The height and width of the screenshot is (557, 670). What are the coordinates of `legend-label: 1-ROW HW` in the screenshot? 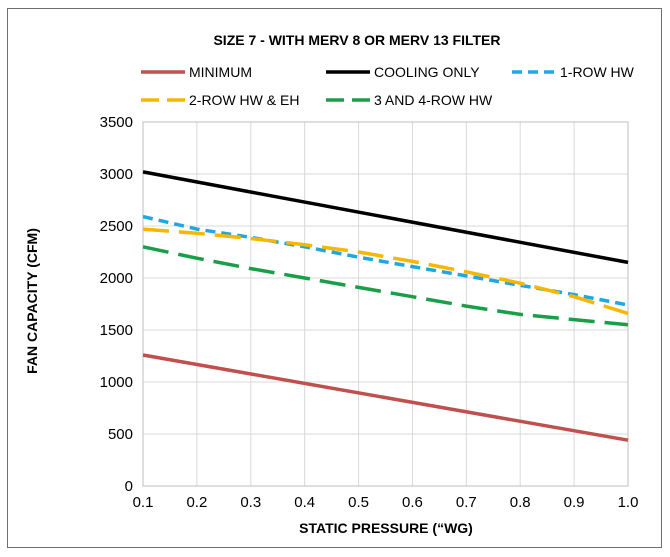 It's located at (597, 72).